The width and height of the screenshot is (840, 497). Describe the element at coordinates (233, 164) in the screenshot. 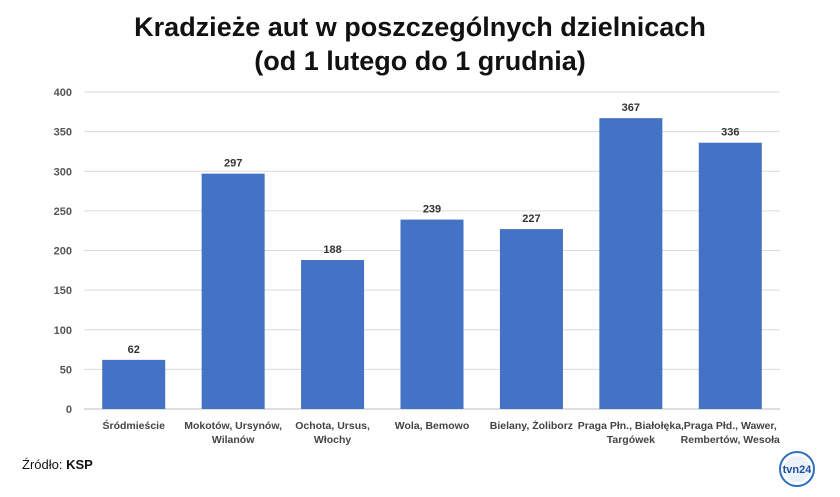

I see `data-label: 297` at that location.